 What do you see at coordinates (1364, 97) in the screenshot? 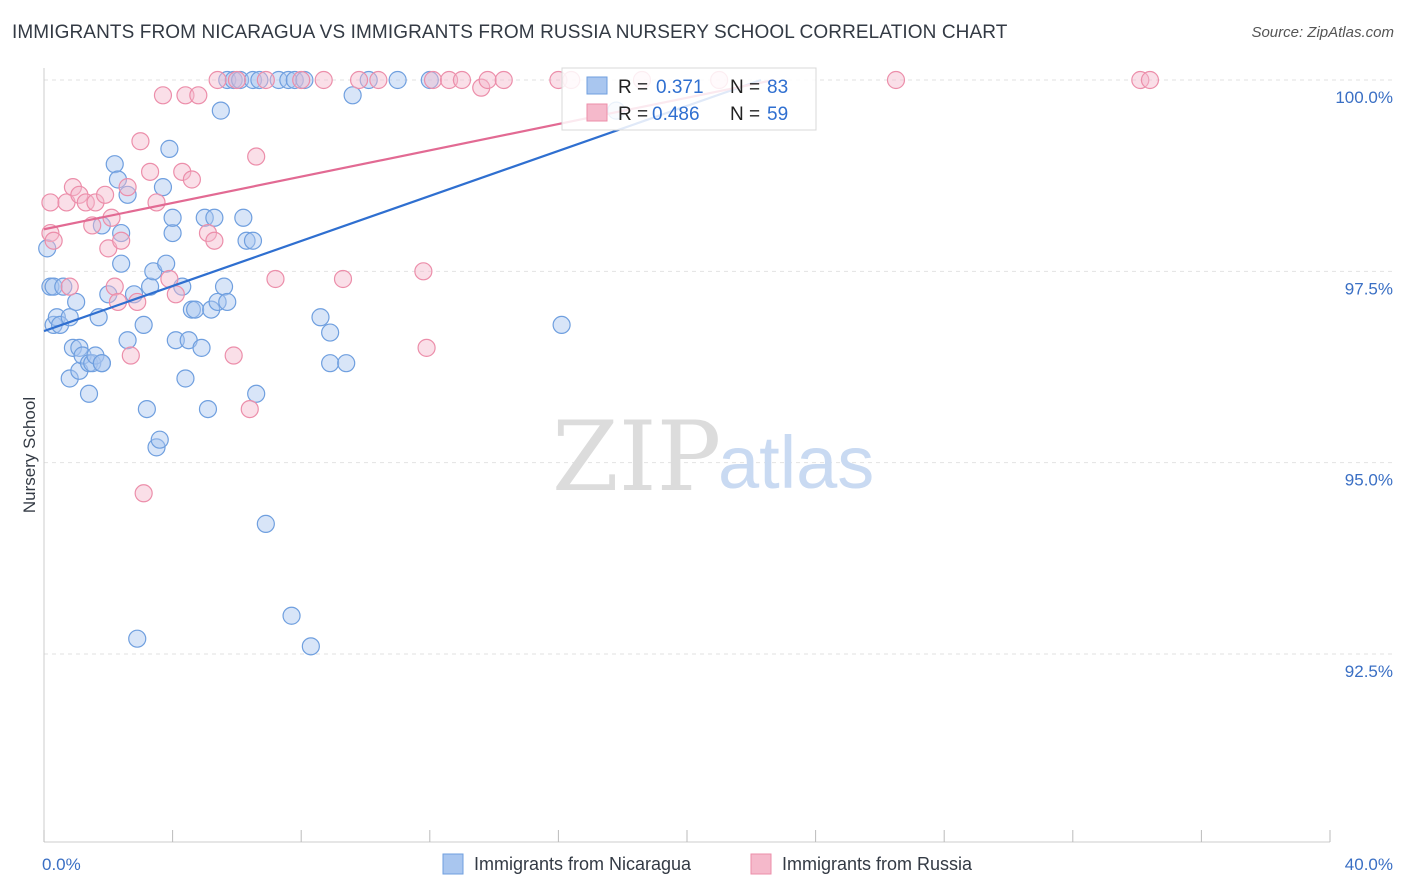
I see `y-tick-label-3: 100.0%` at bounding box center [1364, 97].